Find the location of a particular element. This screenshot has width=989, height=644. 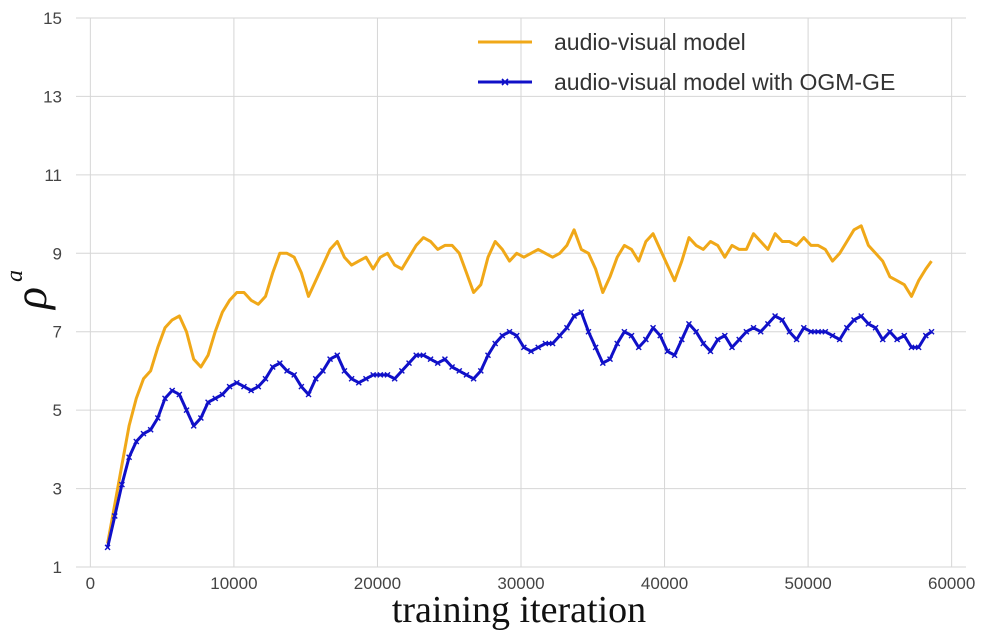

x-axis-label: training iteration is located at coordinates (519, 610).